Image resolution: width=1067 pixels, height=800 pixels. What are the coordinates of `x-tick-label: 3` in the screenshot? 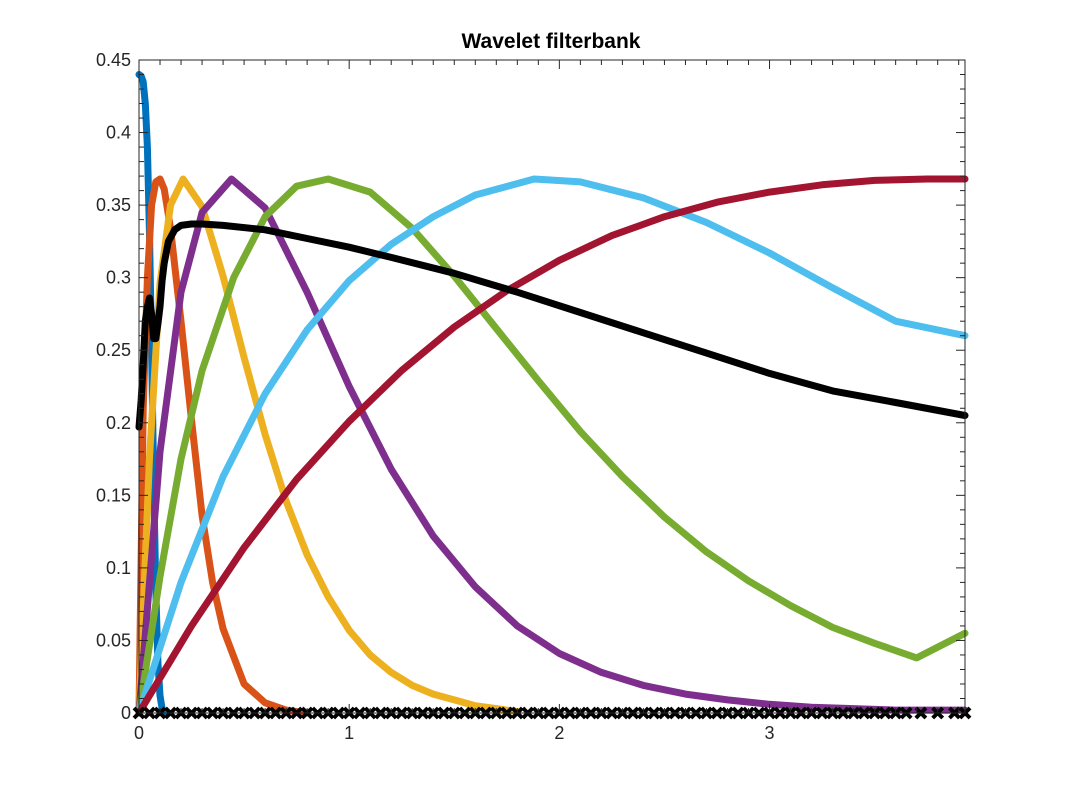 It's located at (770, 733).